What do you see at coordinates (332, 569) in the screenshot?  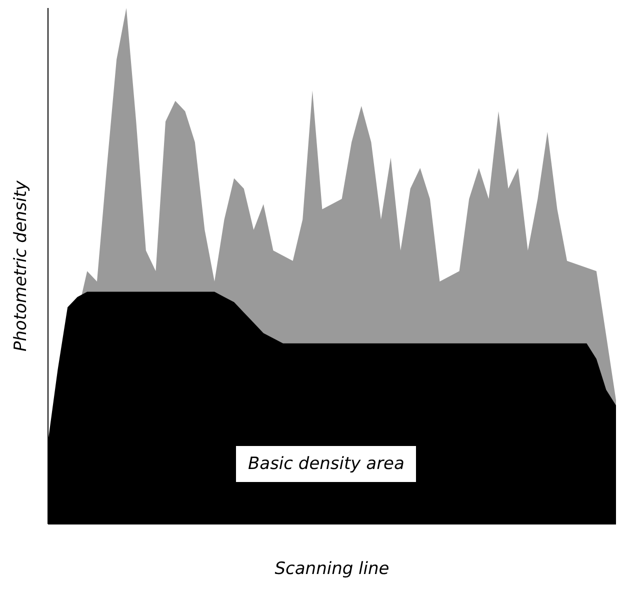 I see `x-axis-title: Scanning line` at bounding box center [332, 569].